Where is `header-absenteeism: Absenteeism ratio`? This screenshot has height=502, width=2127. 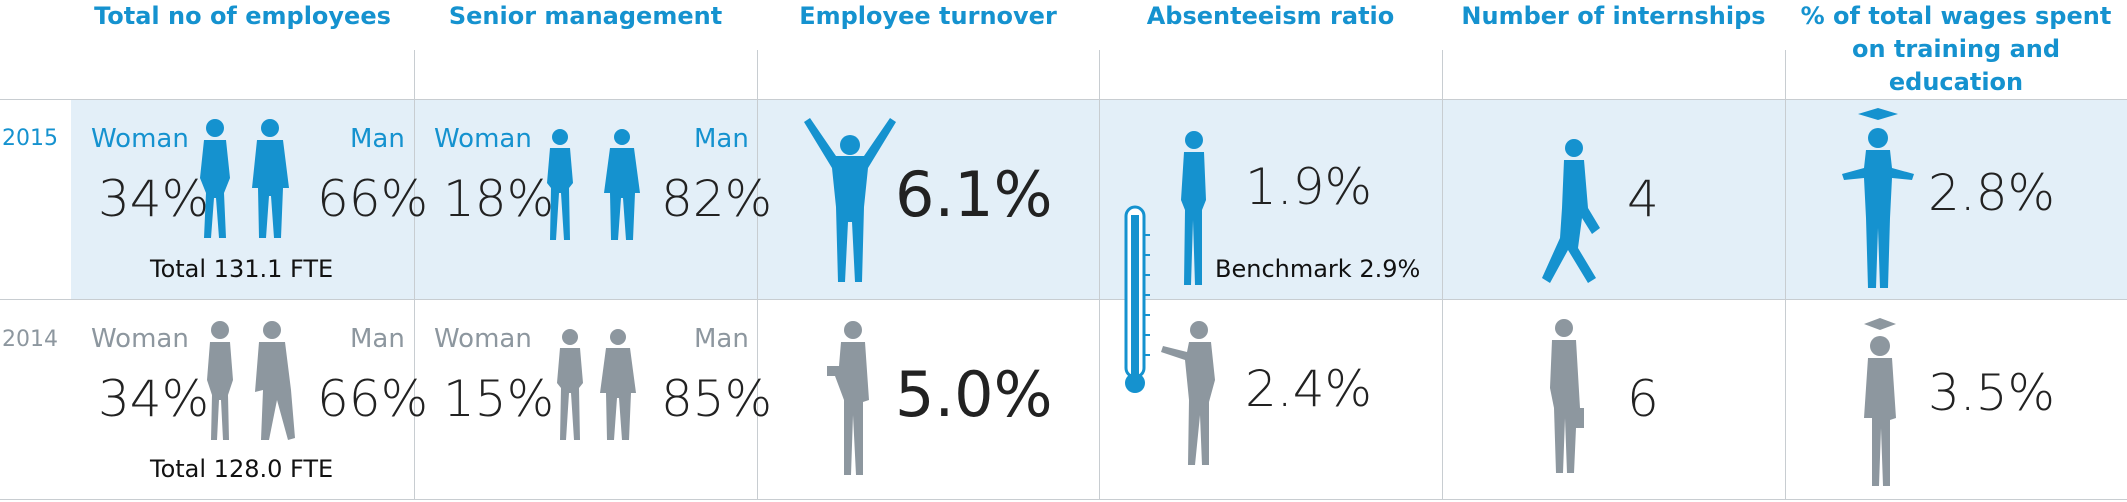 header-absenteeism: Absenteeism ratio is located at coordinates (1270, 16).